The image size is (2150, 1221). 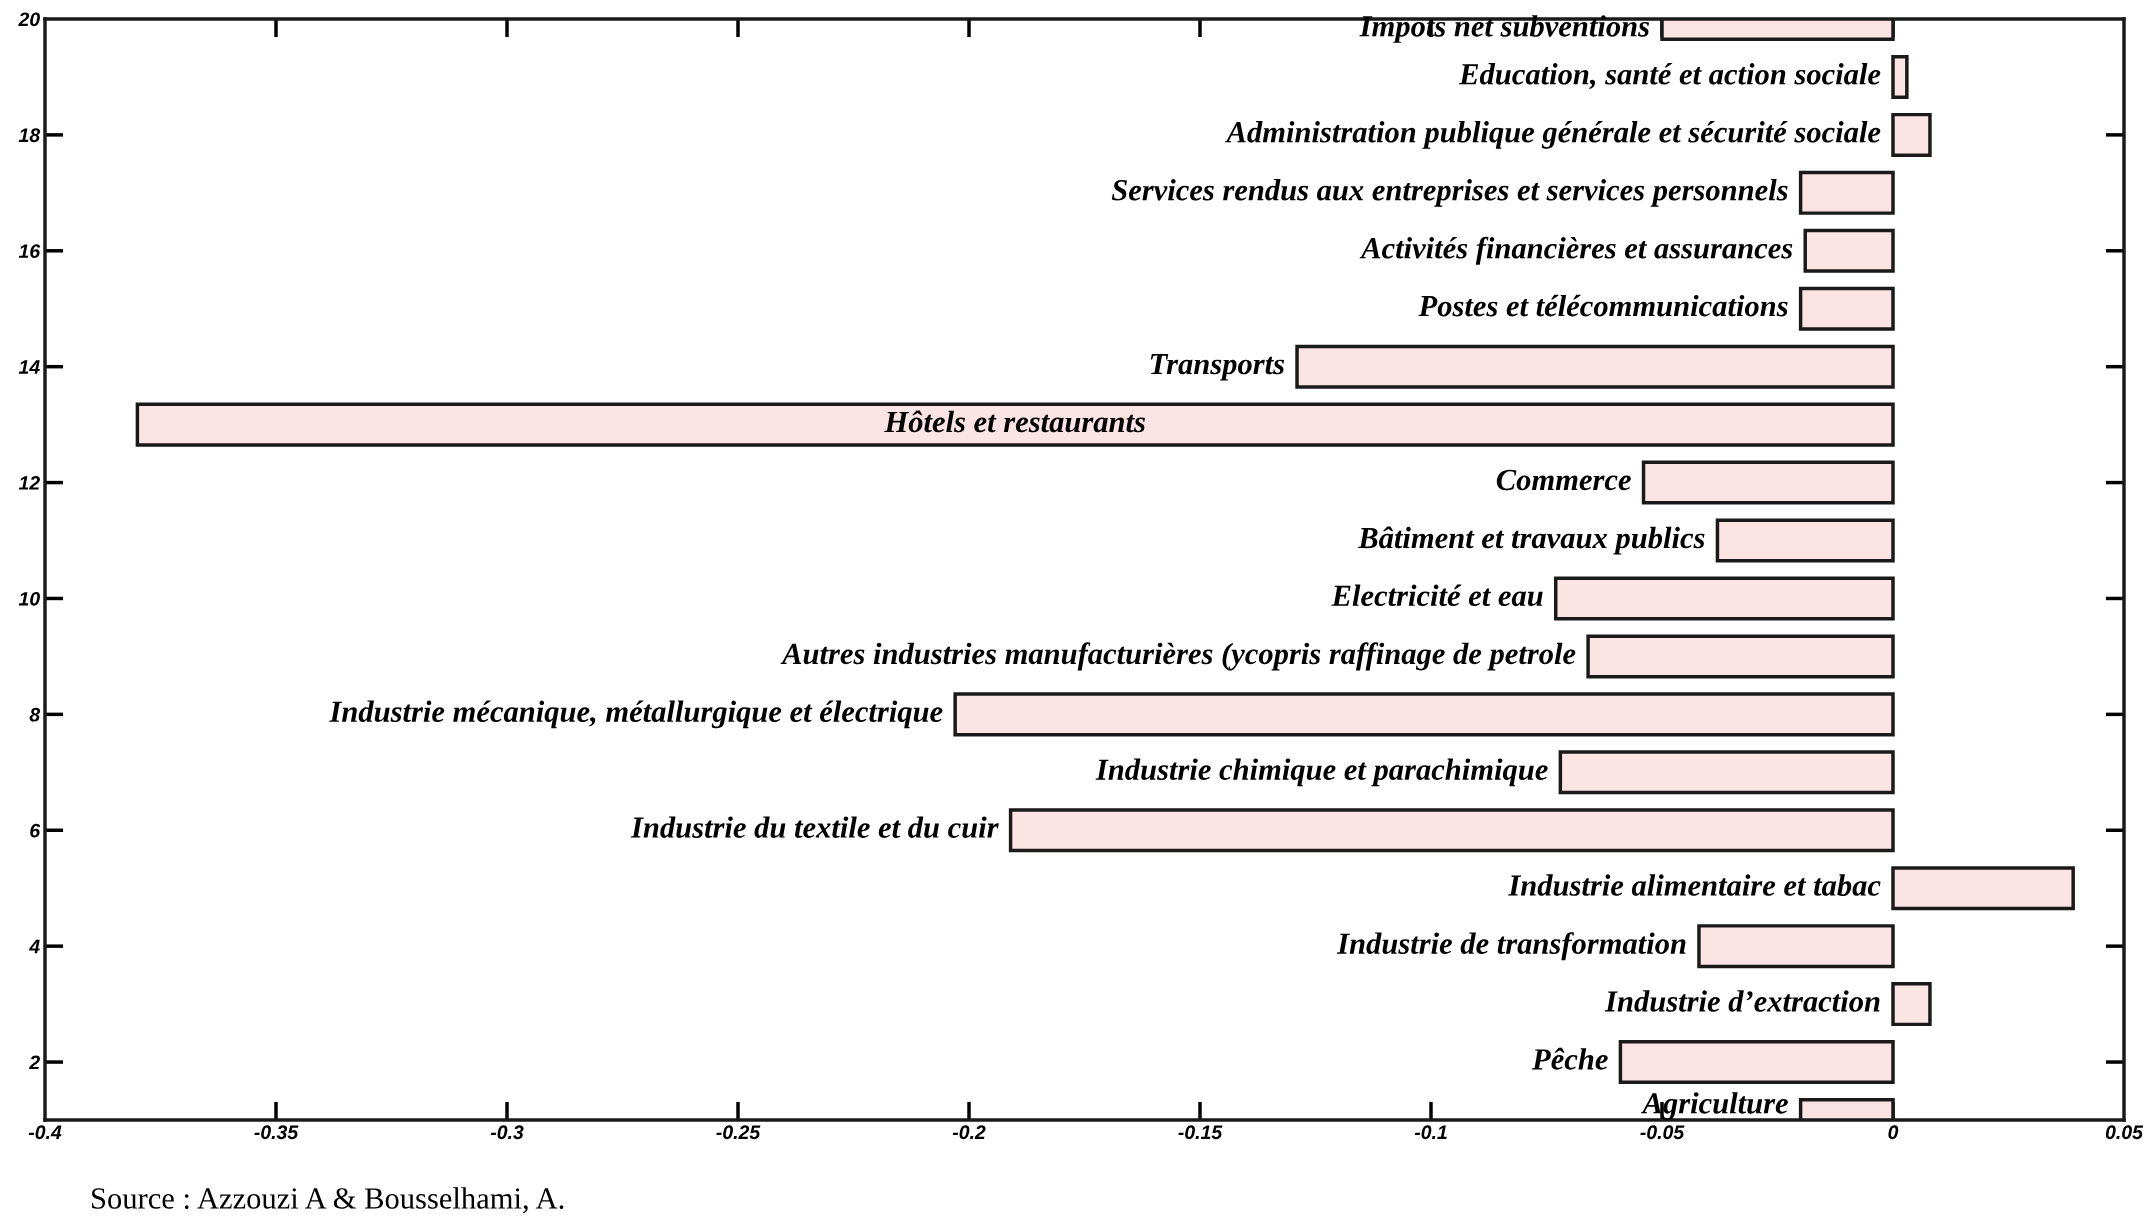 What do you see at coordinates (507, 1132) in the screenshot?
I see `x-tick-label: -0.3` at bounding box center [507, 1132].